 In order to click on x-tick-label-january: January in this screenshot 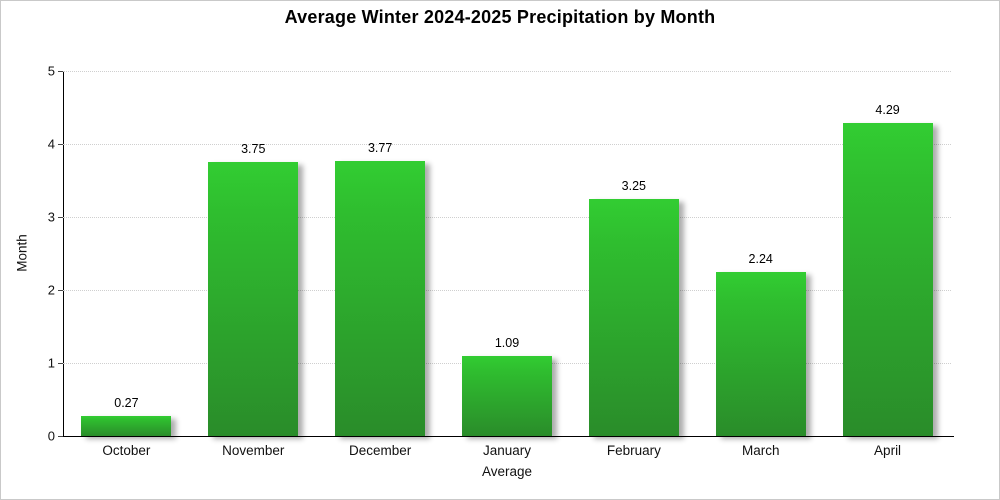, I will do `click(507, 450)`.